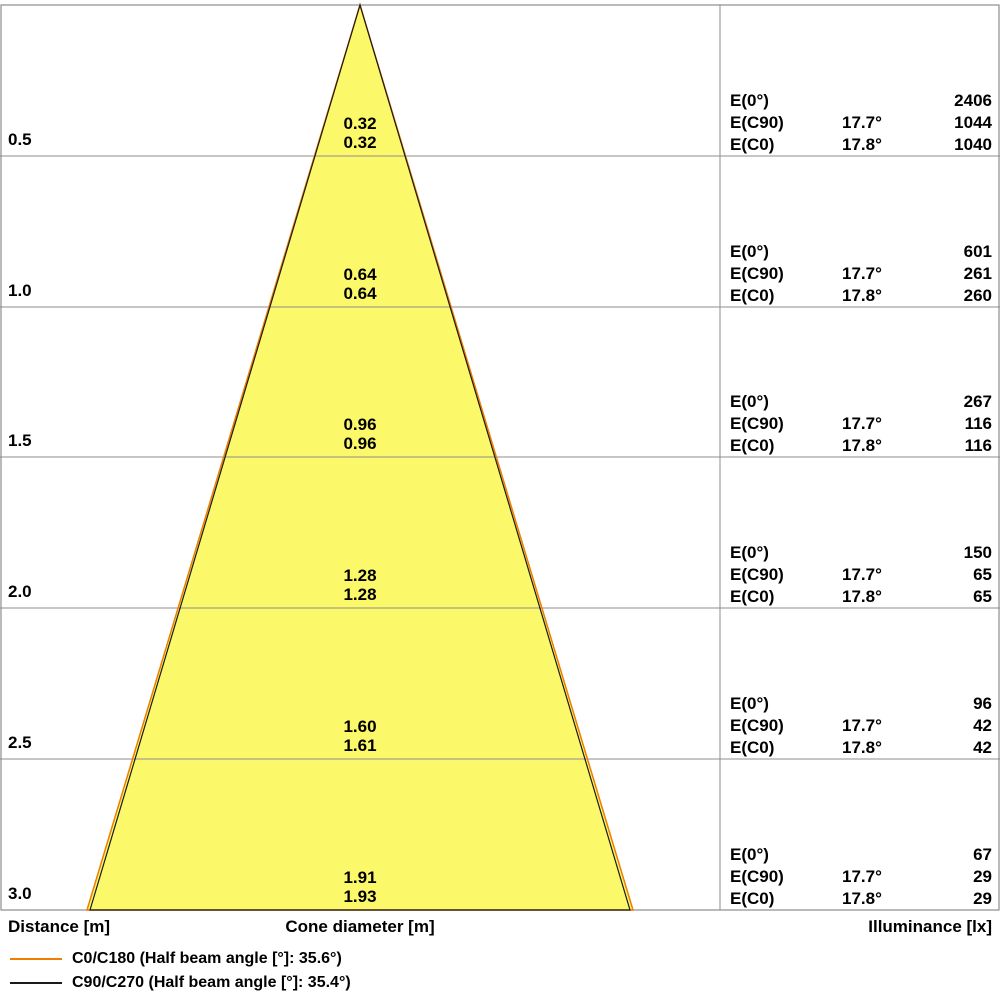  I want to click on ec0-value: 260, so click(977, 295).